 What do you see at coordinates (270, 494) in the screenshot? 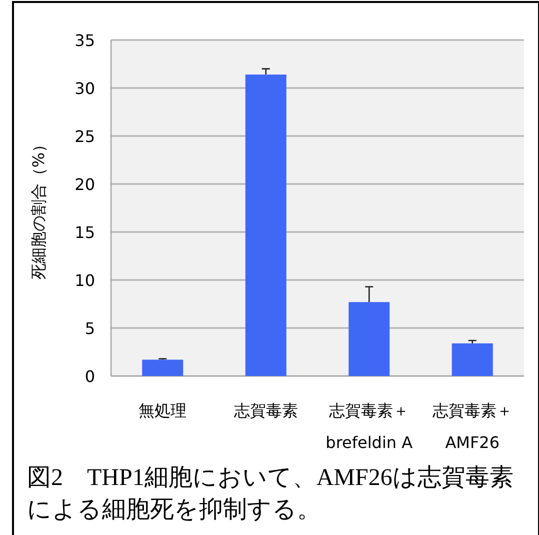
I see `text: 図2 THP1細胞において、AMF26は志賀毒素による細胞死を抑制する。` at bounding box center [270, 494].